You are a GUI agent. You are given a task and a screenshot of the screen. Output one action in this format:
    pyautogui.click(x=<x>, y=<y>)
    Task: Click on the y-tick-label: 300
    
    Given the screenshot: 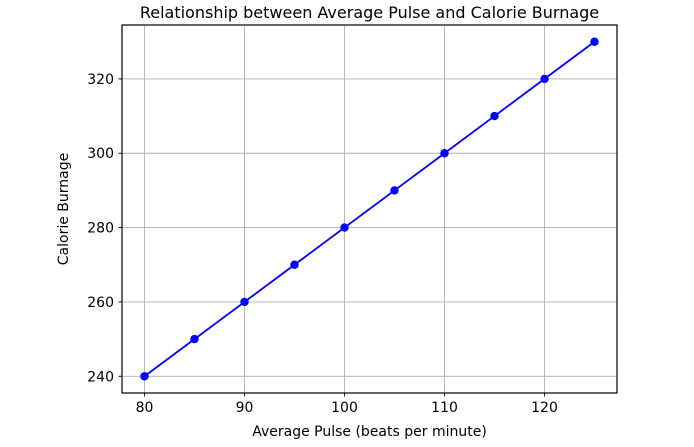 What is the action you would take?
    pyautogui.click(x=100, y=154)
    